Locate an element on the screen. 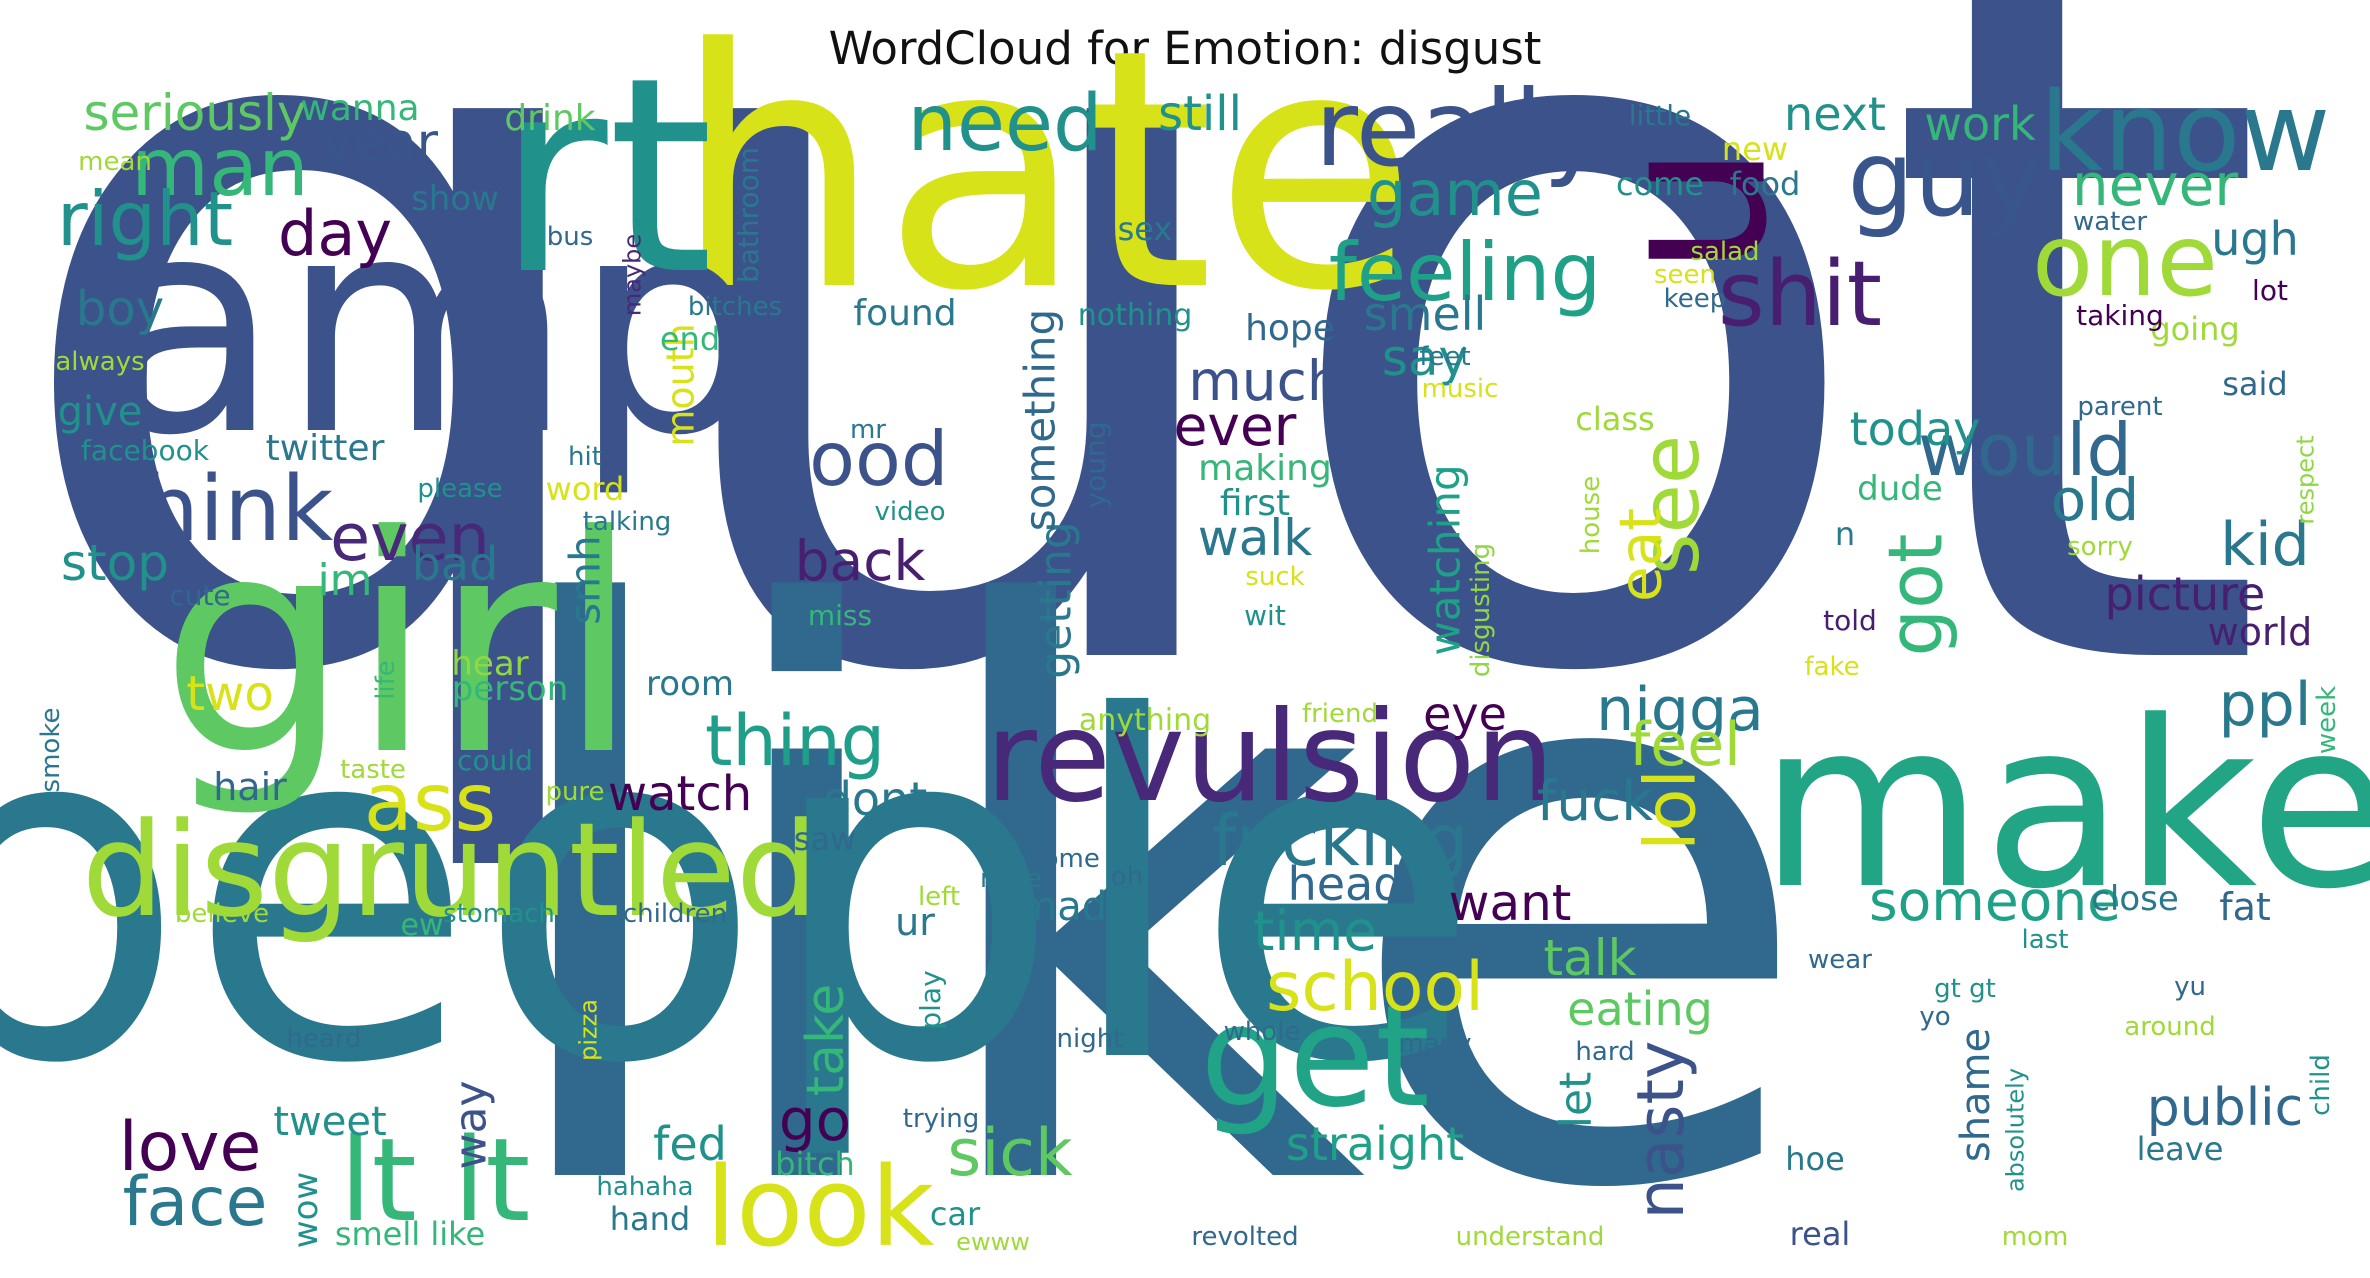 Image resolution: width=2370 pixels, height=1278 pixels. word-back: back is located at coordinates (860, 561).